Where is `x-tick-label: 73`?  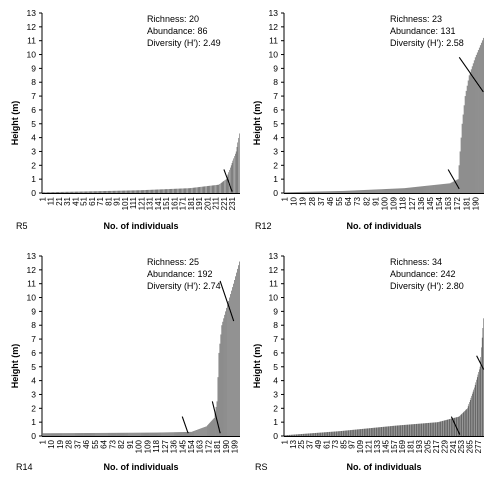 x-tick-label: 73 is located at coordinates (357, 200).